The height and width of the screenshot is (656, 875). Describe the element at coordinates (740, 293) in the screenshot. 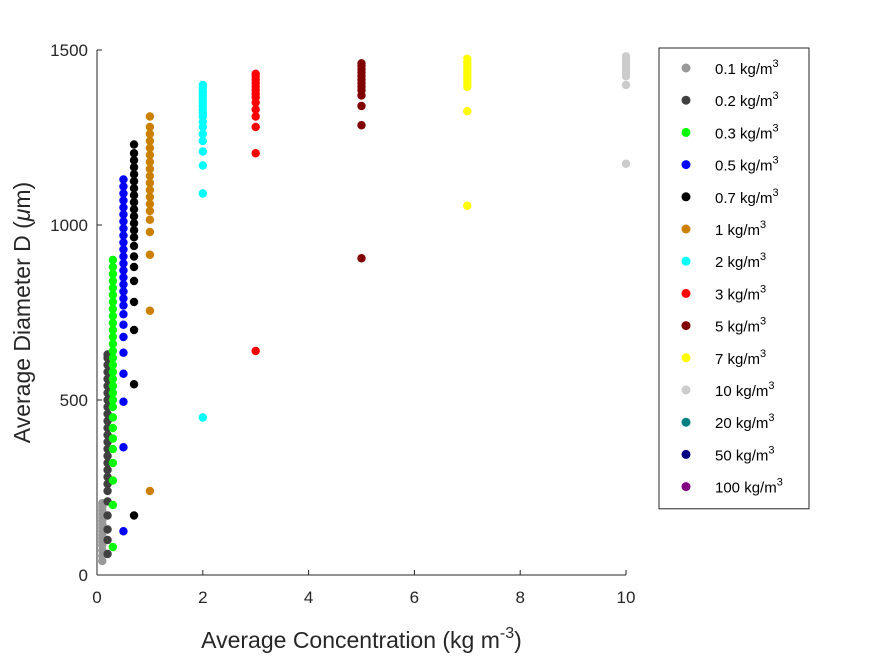

I see `legend-label: 3 kg/m3` at that location.